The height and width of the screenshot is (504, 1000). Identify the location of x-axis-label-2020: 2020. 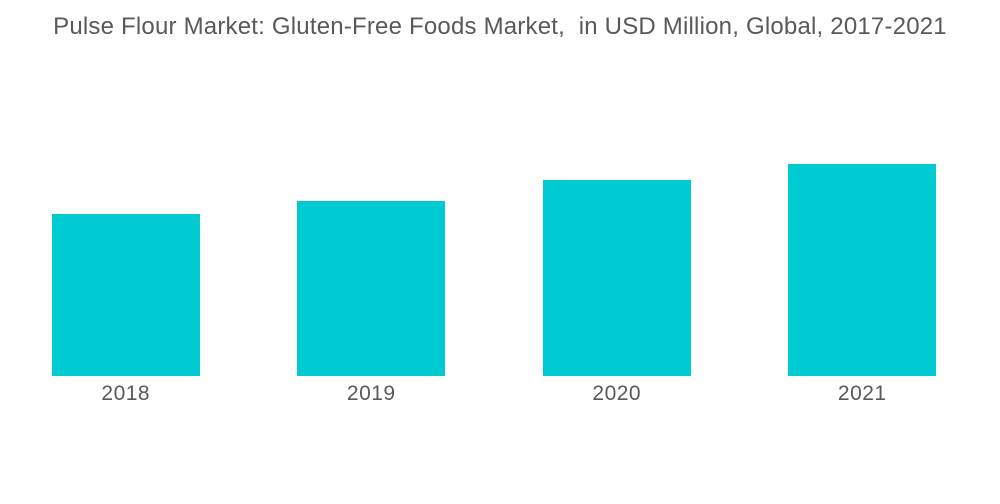
(617, 393).